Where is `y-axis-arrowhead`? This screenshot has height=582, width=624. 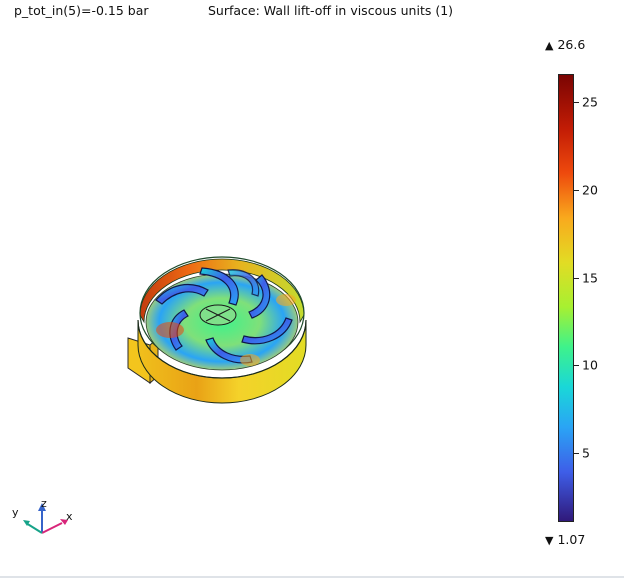
y-axis-arrowhead is located at coordinates (26, 523).